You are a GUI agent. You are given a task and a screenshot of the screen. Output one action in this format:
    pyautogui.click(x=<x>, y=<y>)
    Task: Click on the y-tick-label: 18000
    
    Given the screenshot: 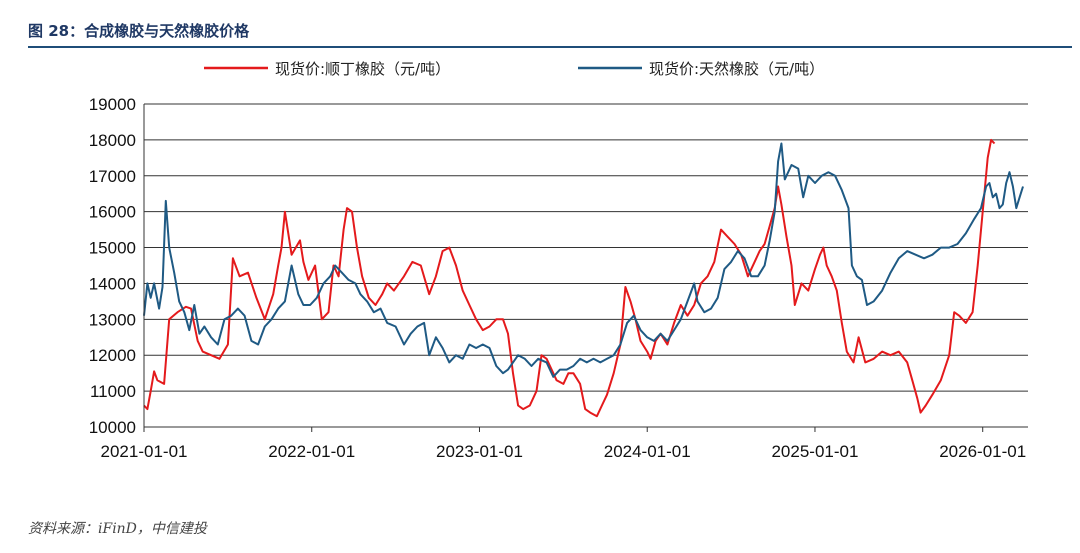 What is the action you would take?
    pyautogui.click(x=112, y=140)
    